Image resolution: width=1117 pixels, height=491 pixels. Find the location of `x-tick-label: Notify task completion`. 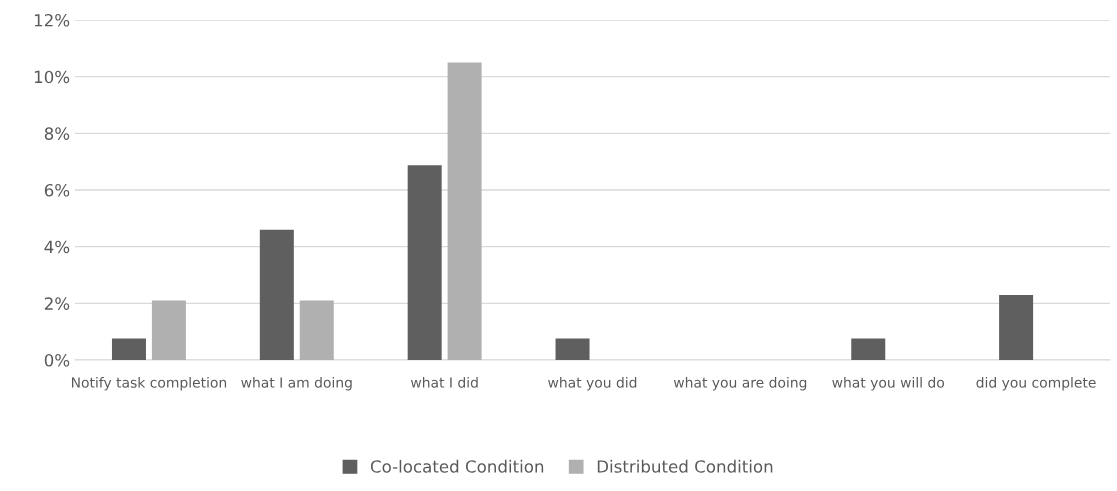

x-tick-label: Notify task completion is located at coordinates (149, 384).